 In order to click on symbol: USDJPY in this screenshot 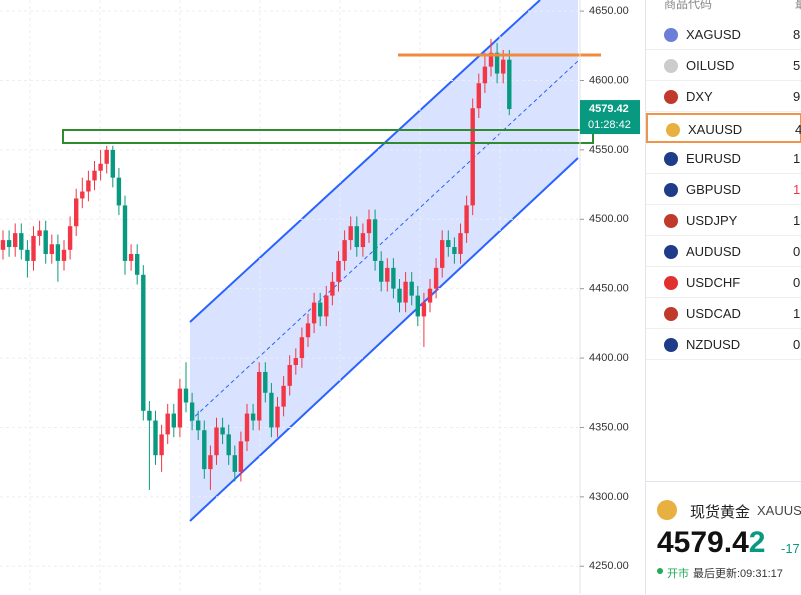, I will do `click(712, 220)`.